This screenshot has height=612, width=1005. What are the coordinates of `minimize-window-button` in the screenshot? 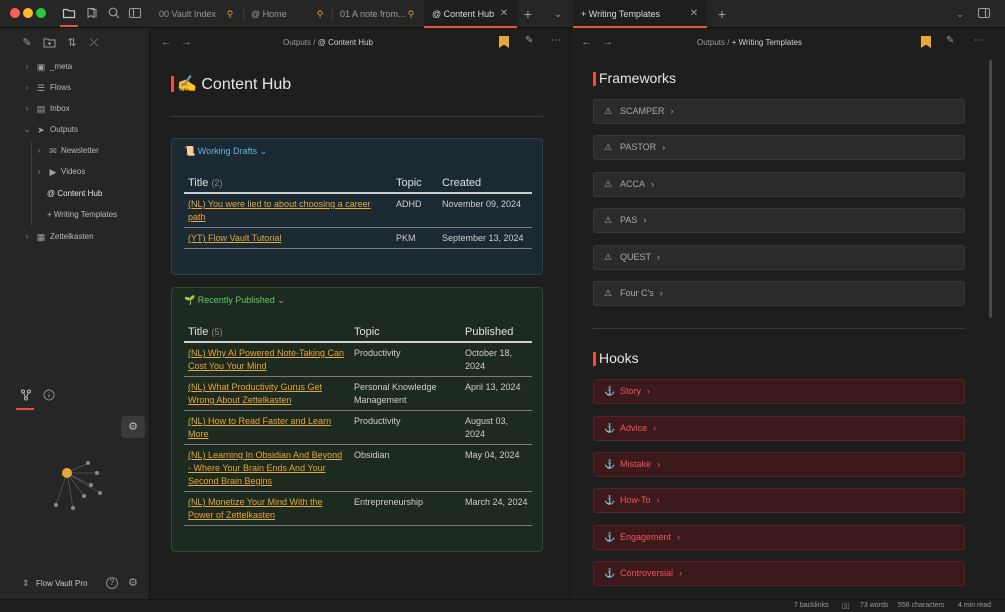 It's located at (28, 13).